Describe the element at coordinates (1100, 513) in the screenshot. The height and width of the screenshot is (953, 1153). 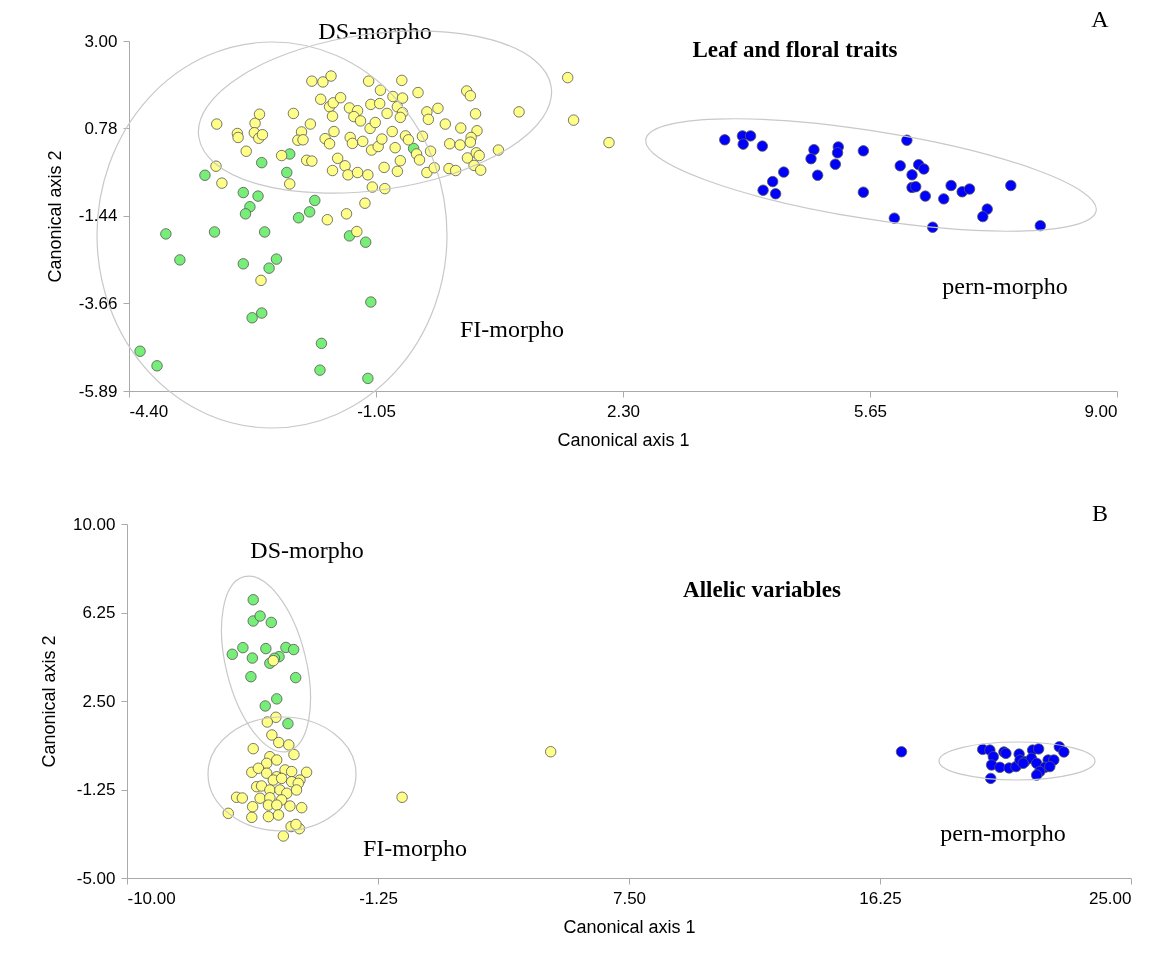
I see `annotation: B` at that location.